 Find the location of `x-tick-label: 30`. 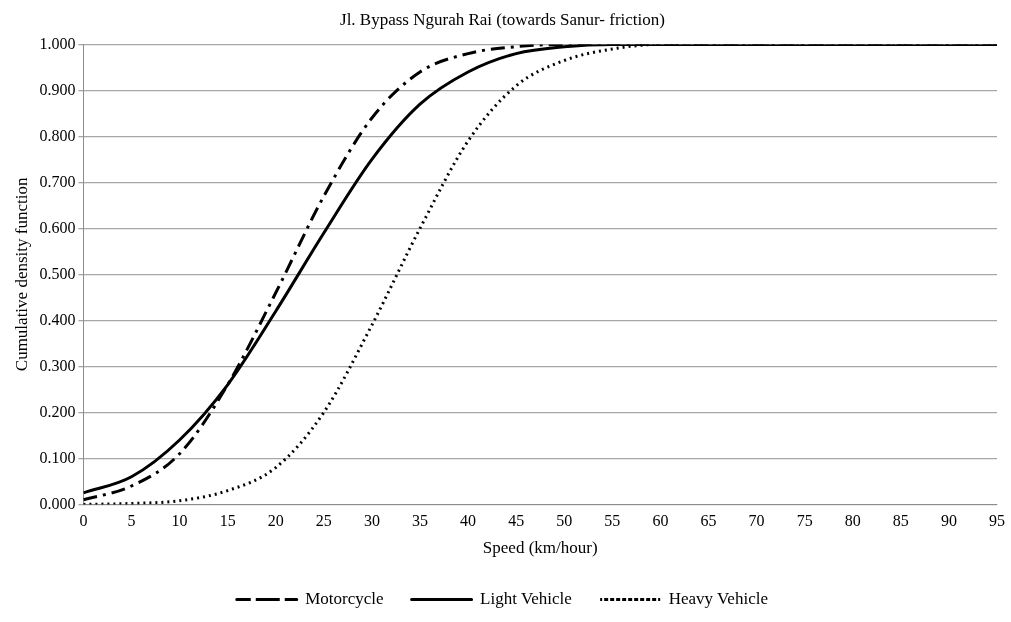

x-tick-label: 30 is located at coordinates (371, 521).